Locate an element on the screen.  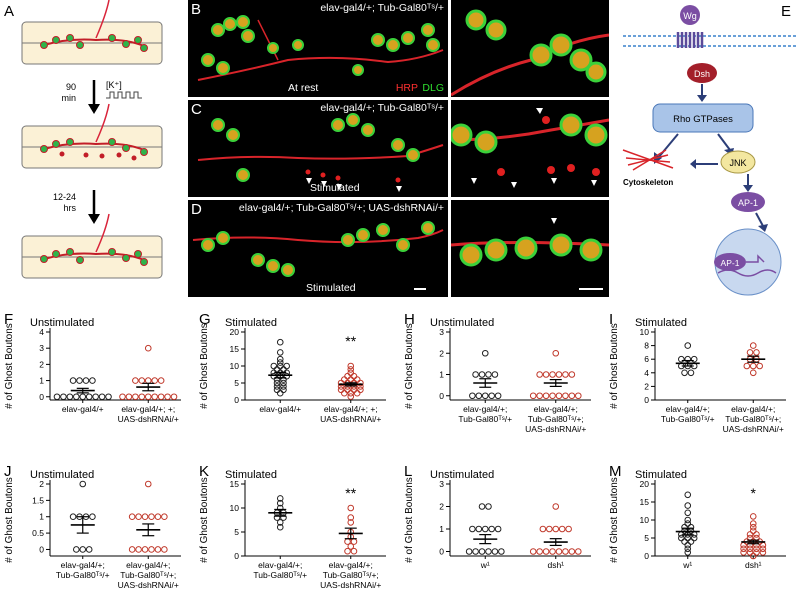
panel-letter-f: F is located at coordinates (8, 319).